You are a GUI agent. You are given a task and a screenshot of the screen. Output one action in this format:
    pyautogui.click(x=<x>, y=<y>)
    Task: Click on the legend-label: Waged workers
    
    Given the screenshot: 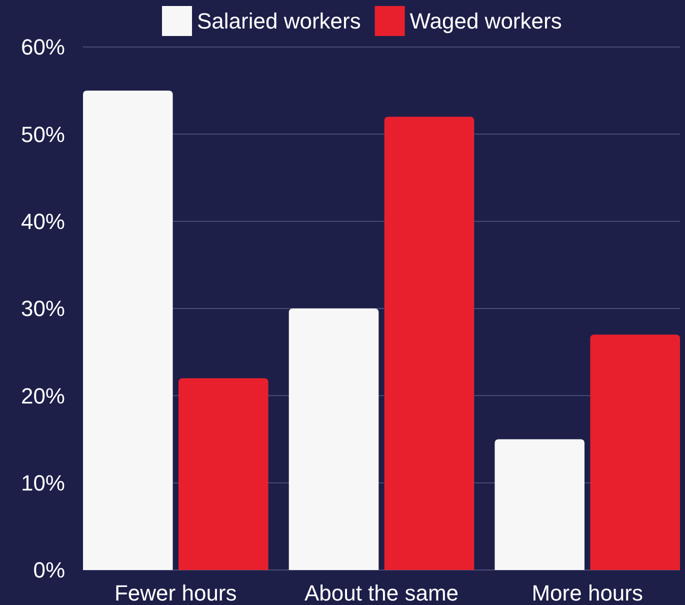 What is the action you would take?
    pyautogui.click(x=486, y=21)
    